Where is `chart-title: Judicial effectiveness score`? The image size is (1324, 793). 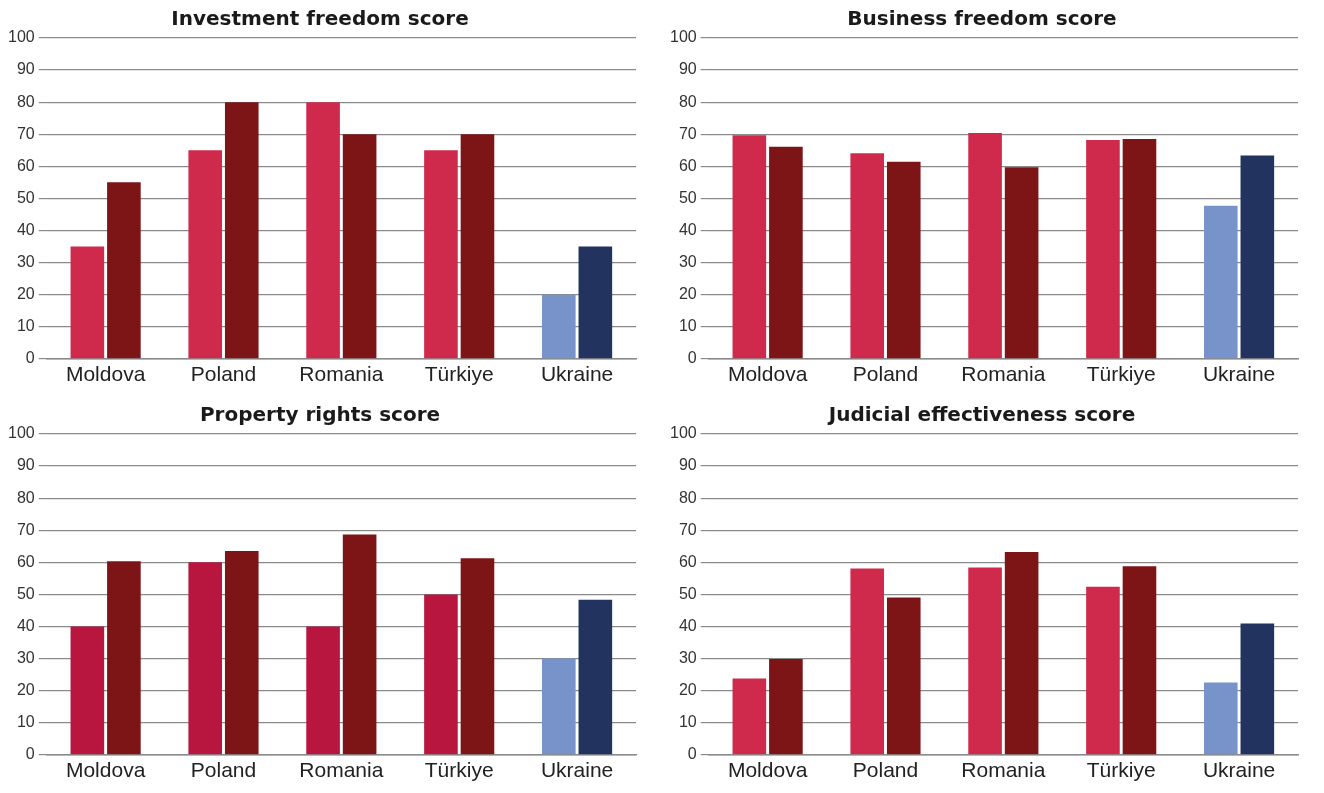 chart-title: Judicial effectiveness score is located at coordinates (981, 414).